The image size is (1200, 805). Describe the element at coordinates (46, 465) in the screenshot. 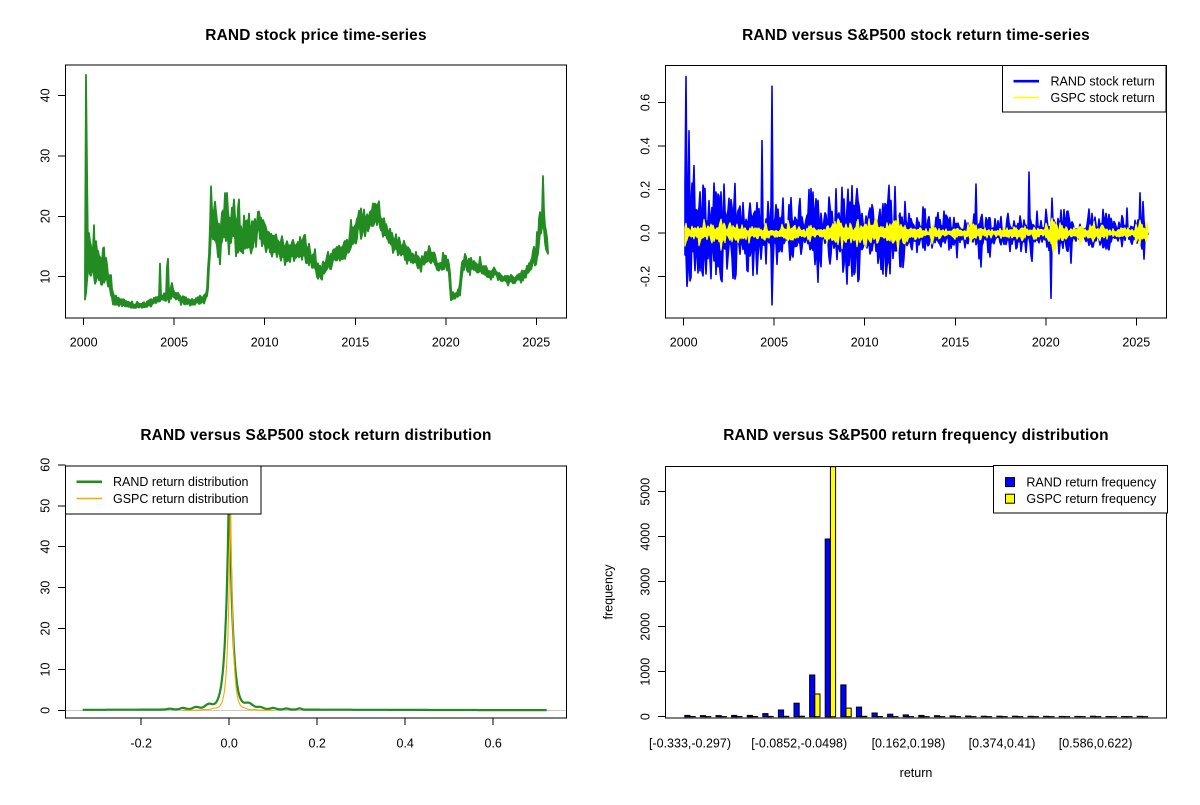

I see `svg-text: 60` at that location.